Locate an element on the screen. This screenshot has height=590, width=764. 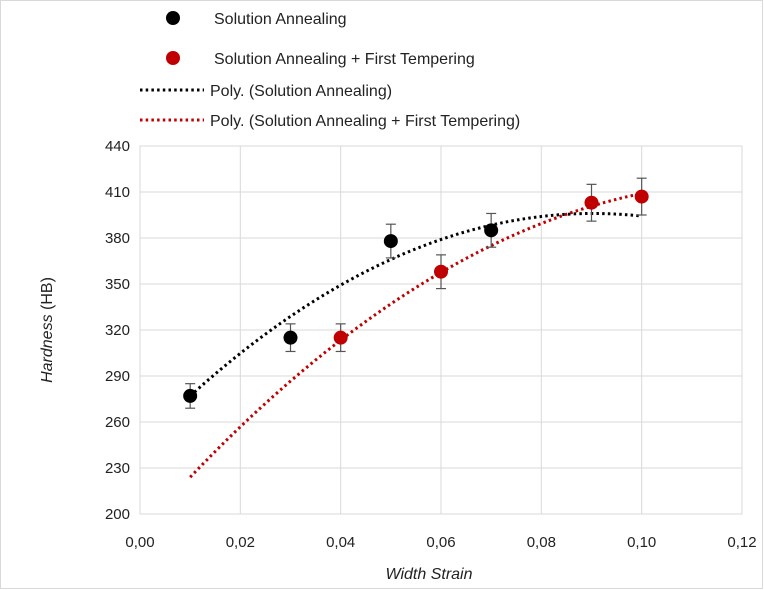
y-axis-title: Hardness (HB) is located at coordinates (47, 330).